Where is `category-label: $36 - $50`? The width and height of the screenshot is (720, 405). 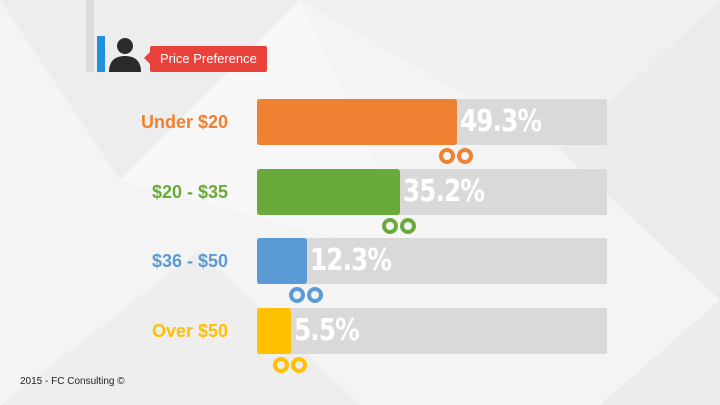
category-label: $36 - $50 is located at coordinates (189, 261).